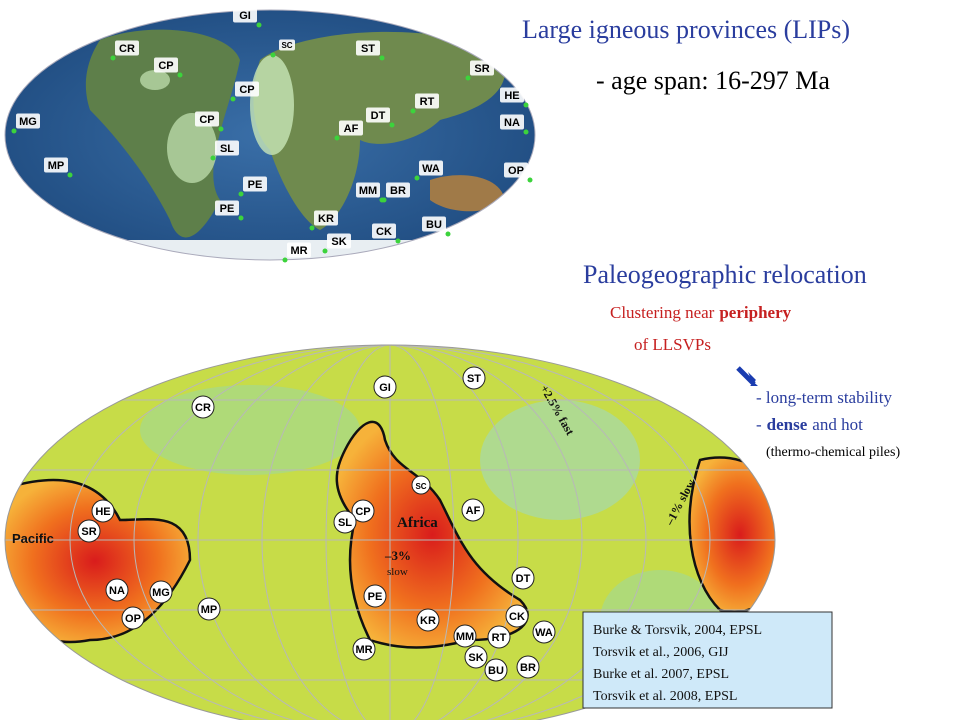 This screenshot has height=720, width=960. I want to click on lip-label: DT, so click(378, 116).